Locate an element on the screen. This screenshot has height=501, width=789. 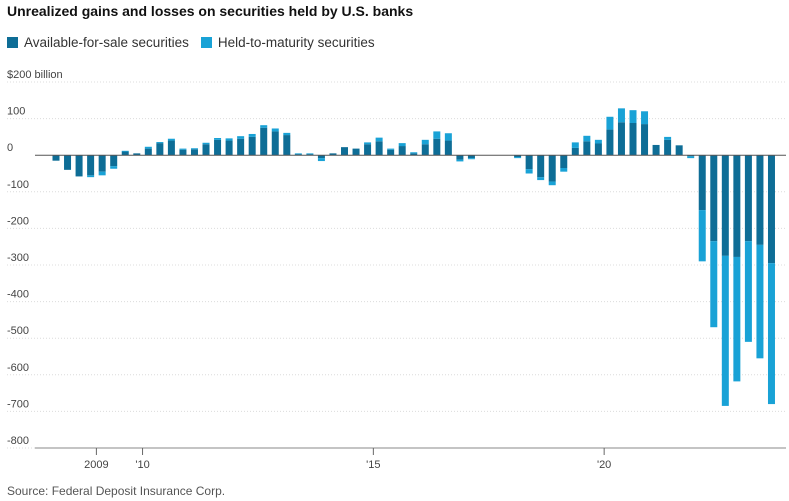
y-tick-label: -500 is located at coordinates (18, 331).